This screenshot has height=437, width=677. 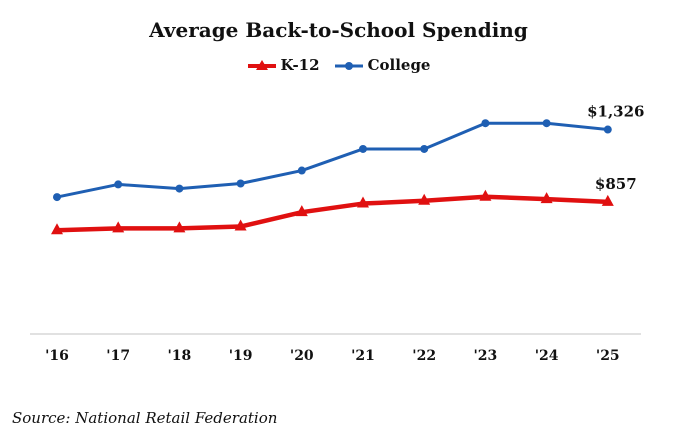 What do you see at coordinates (180, 356) in the screenshot?
I see `x-tick-label: '18` at bounding box center [180, 356].